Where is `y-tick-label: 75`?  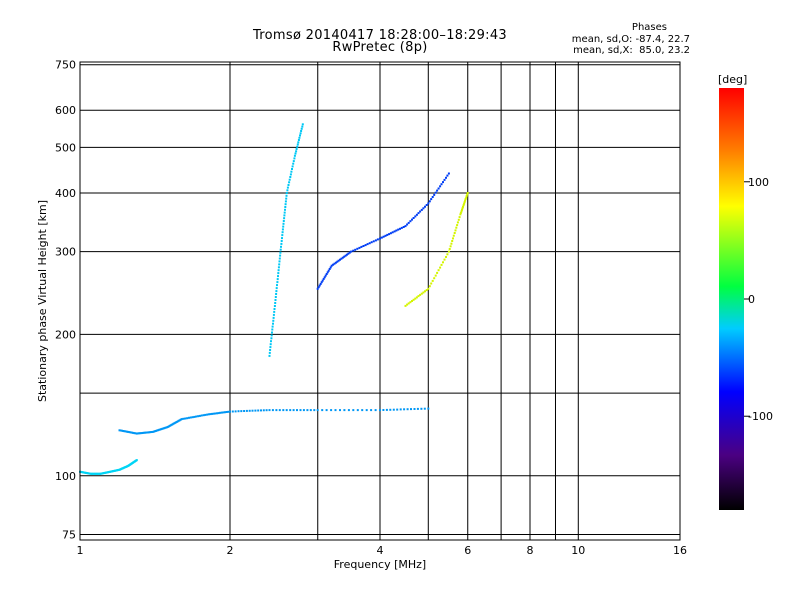
y-tick-label: 75 is located at coordinates (69, 534).